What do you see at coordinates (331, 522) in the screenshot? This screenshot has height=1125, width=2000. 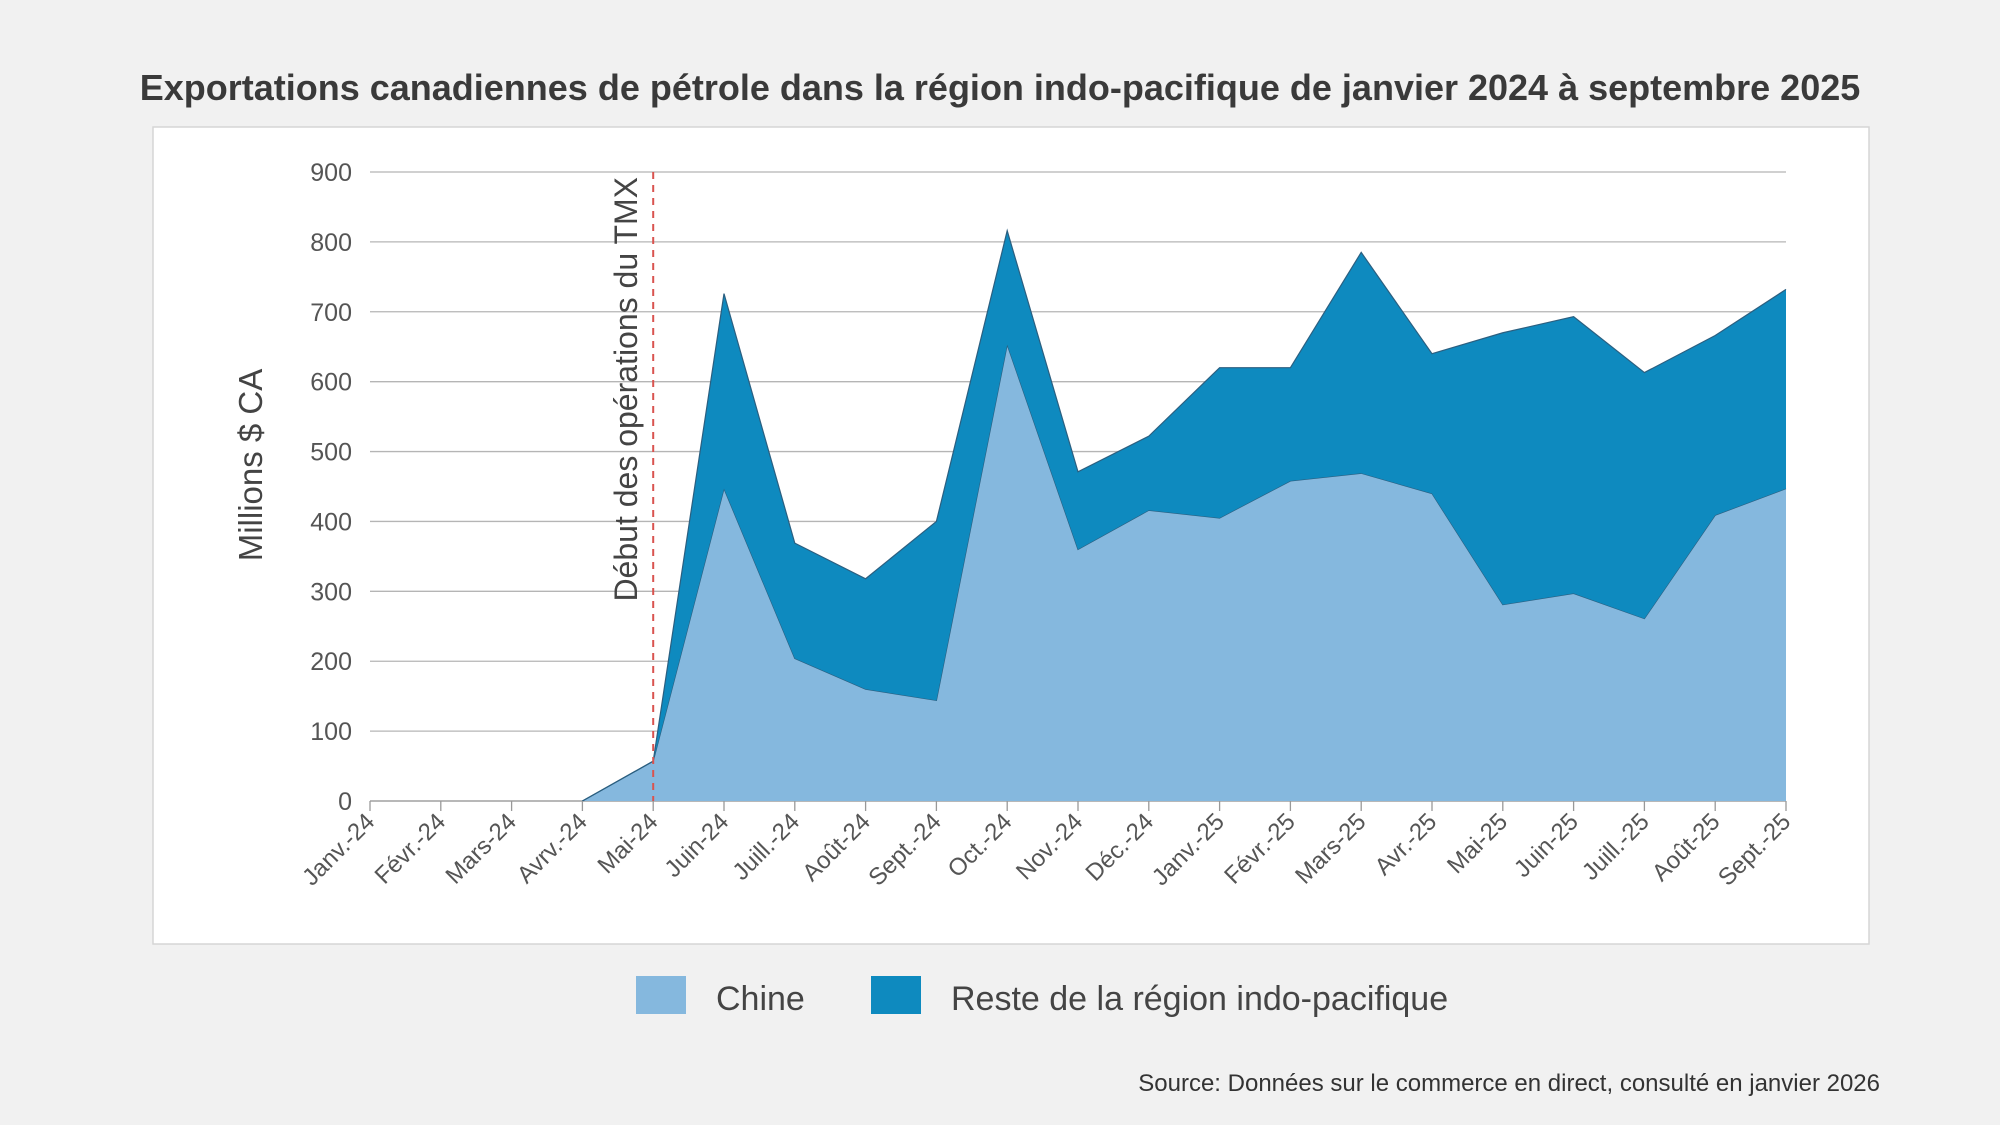 I see `y-tick-label: 400` at bounding box center [331, 522].